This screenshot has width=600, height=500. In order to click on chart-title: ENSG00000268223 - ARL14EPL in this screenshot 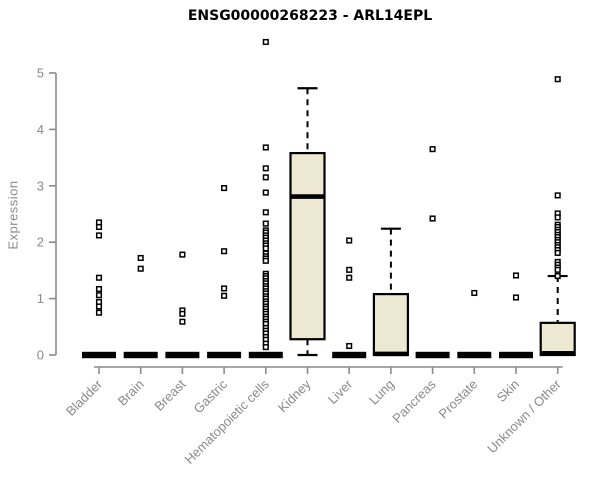, I will do `click(310, 16)`.